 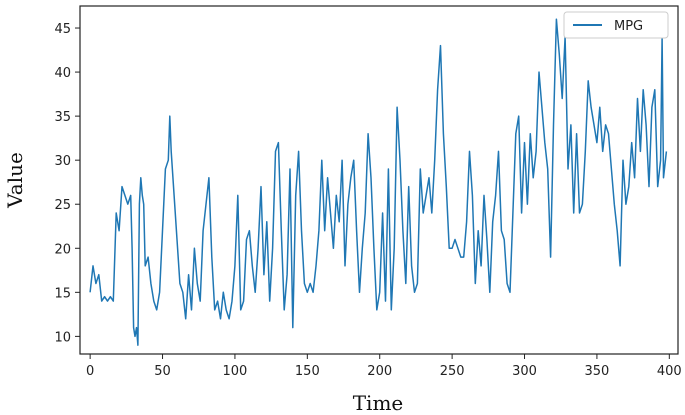 I want to click on x-tick-label: 0, so click(x=90, y=371).